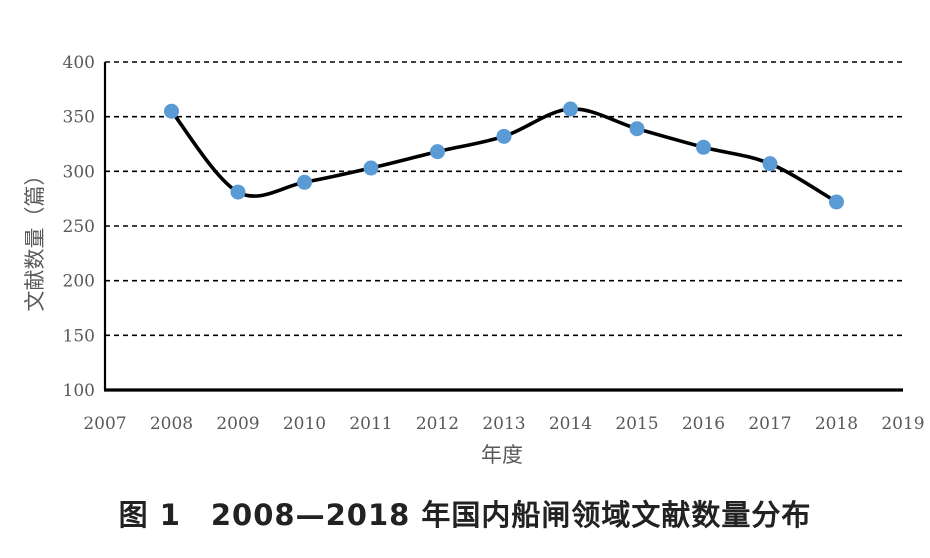  I want to click on data-point-2018, so click(836, 202).